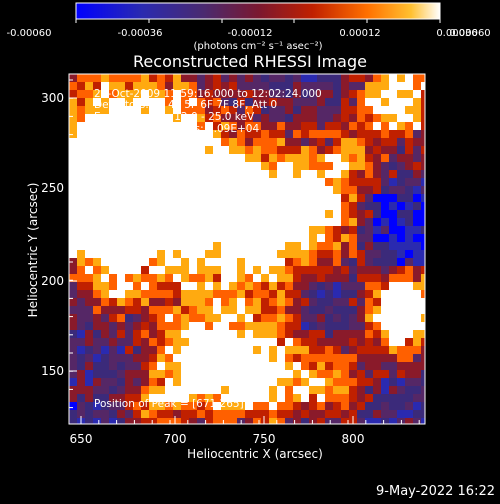  Describe the element at coordinates (264, 439) in the screenshot. I see `x-tick-label: 750` at that location.